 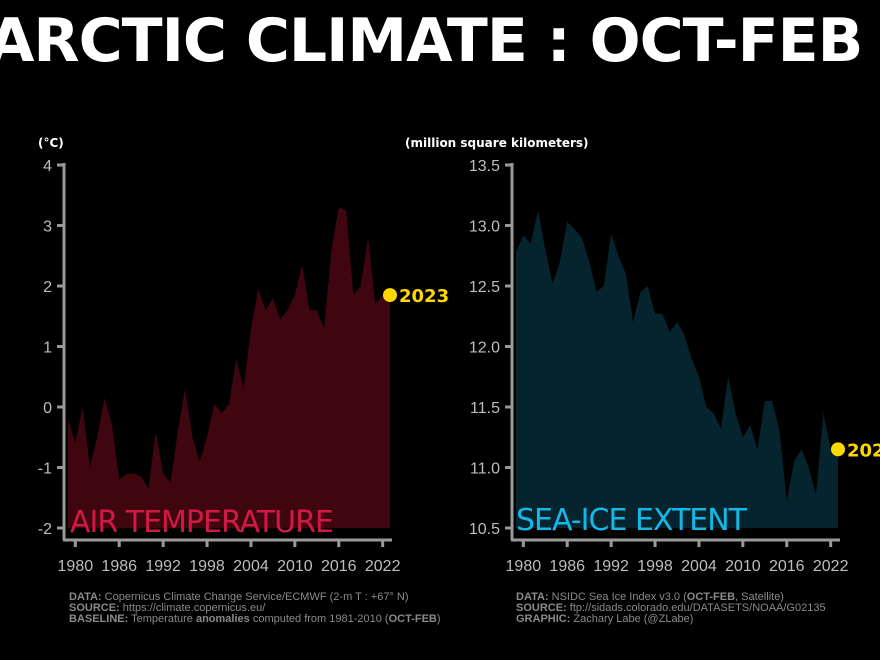 I want to click on footnote-right-graphic: GRAPHIC: Zachary Labe (@ZLabe), so click(x=605, y=619).